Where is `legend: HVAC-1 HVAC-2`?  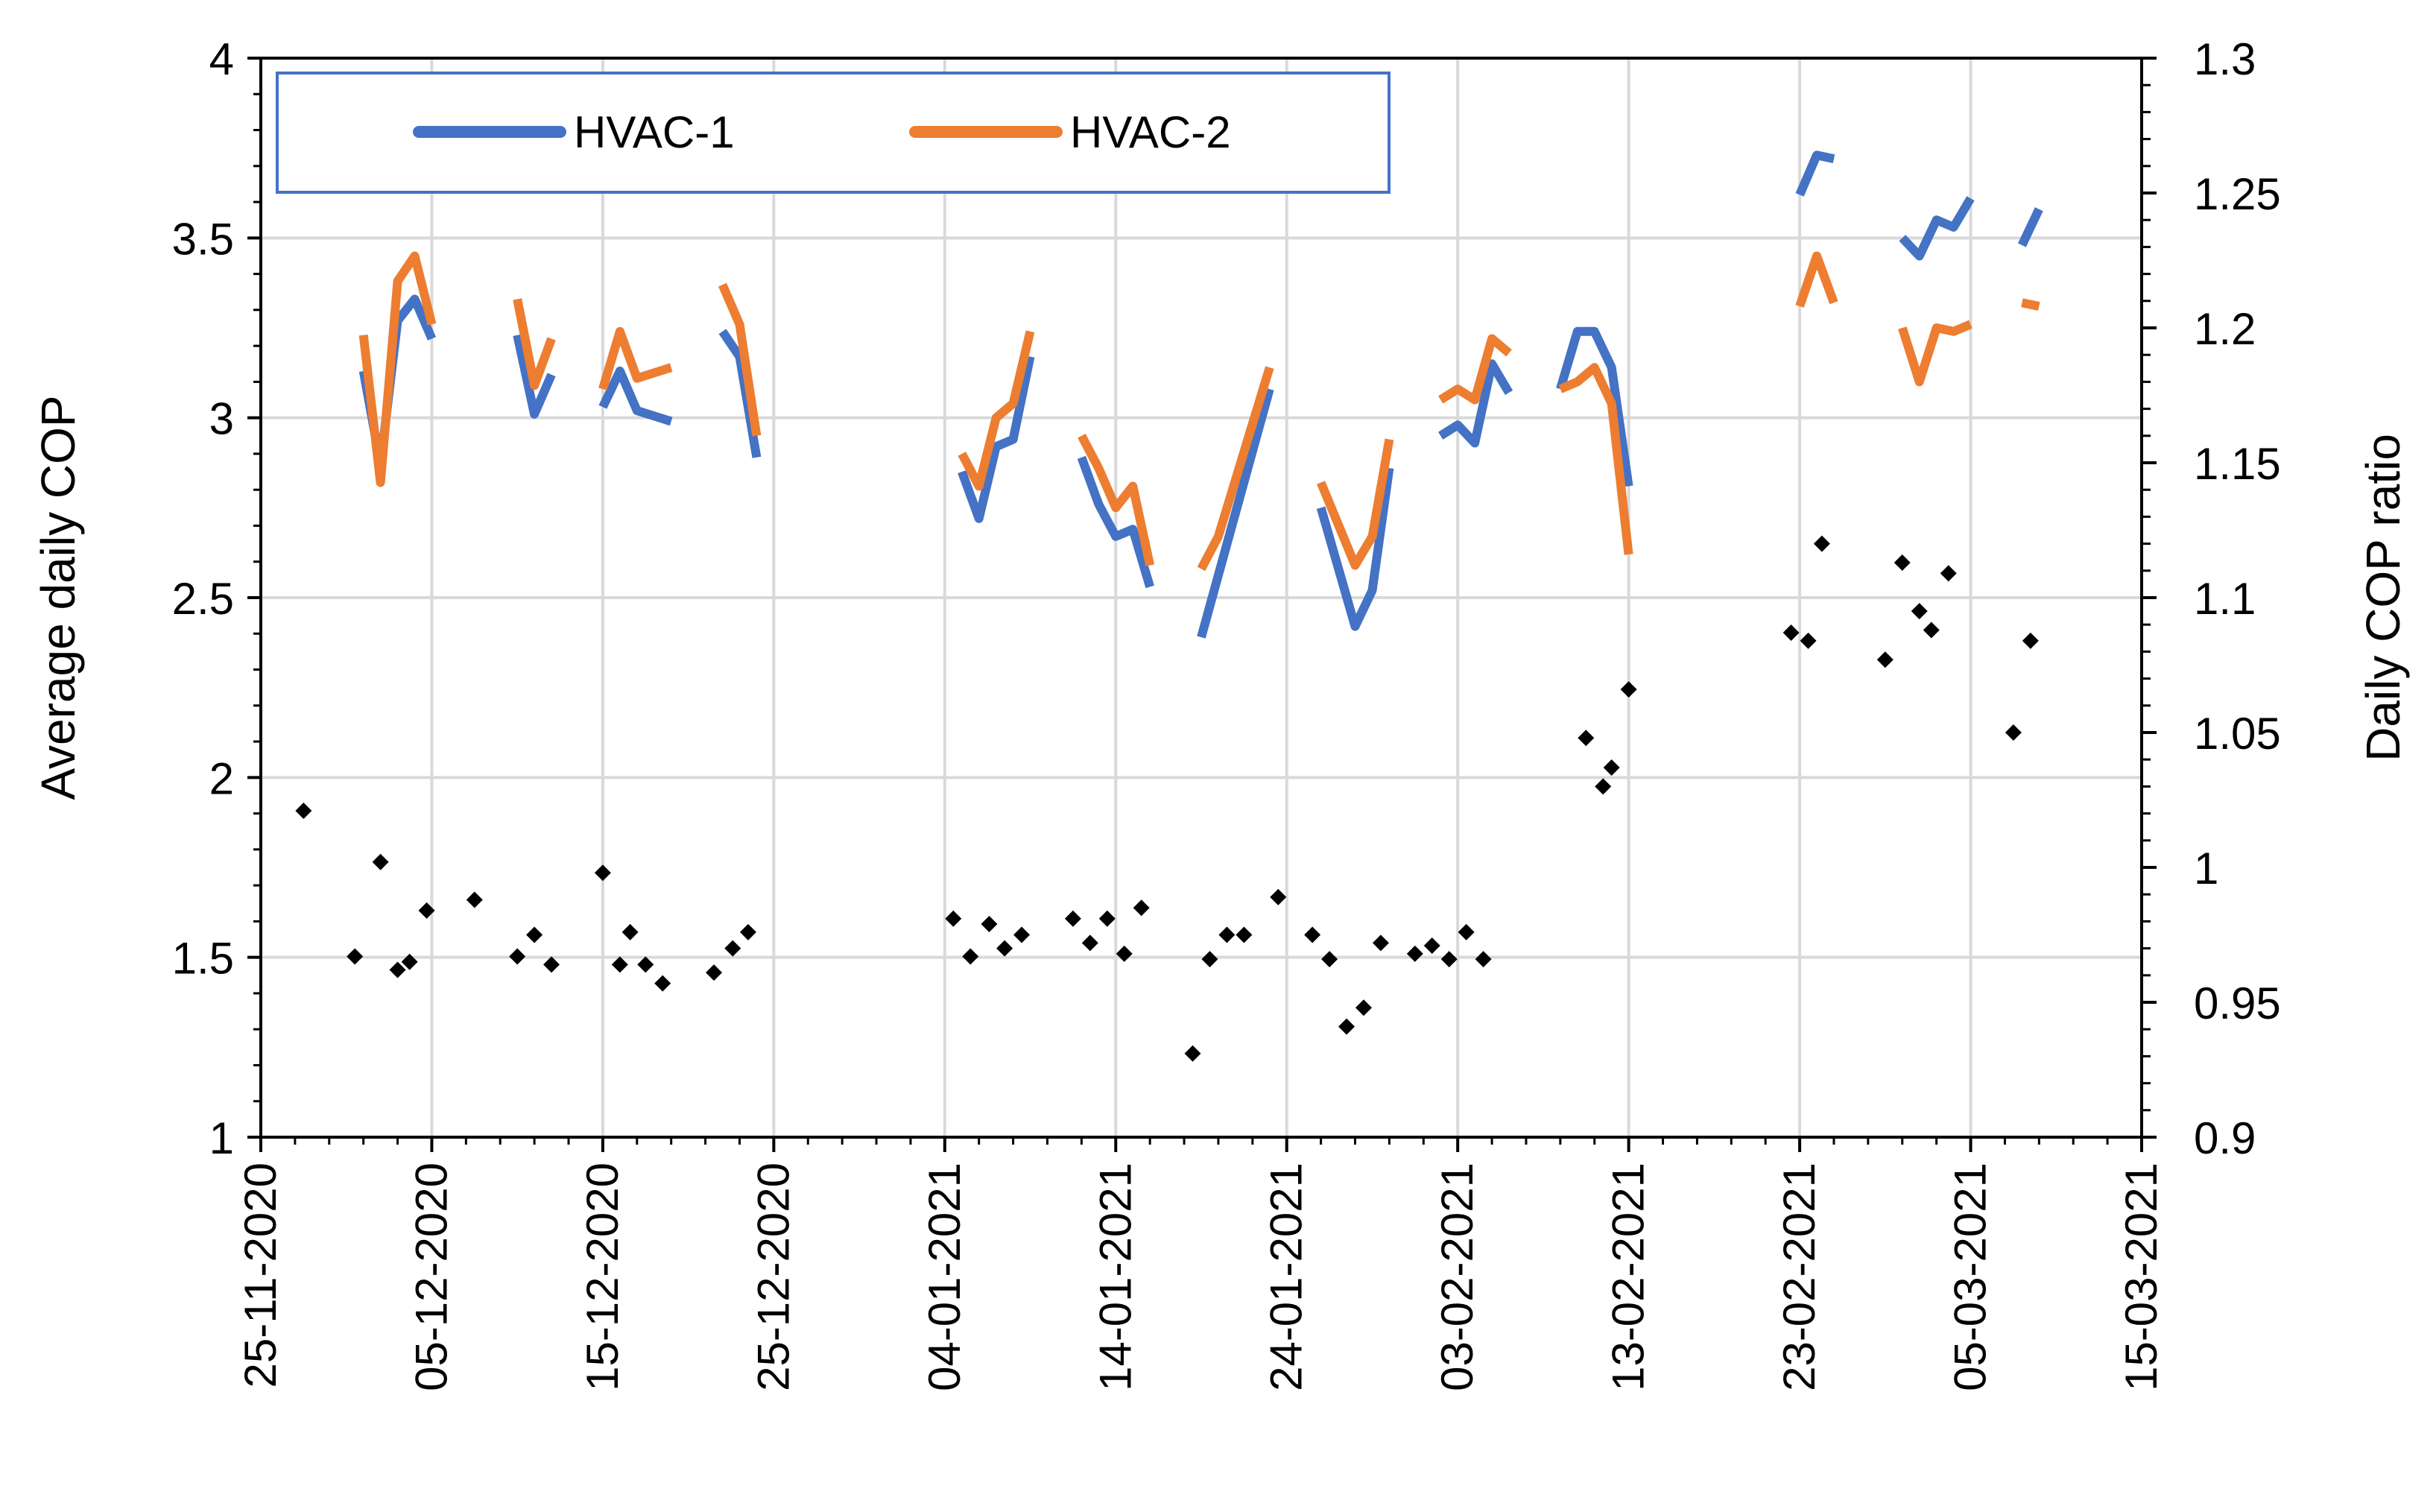 legend: HVAC-1 HVAC-2 is located at coordinates (833, 133).